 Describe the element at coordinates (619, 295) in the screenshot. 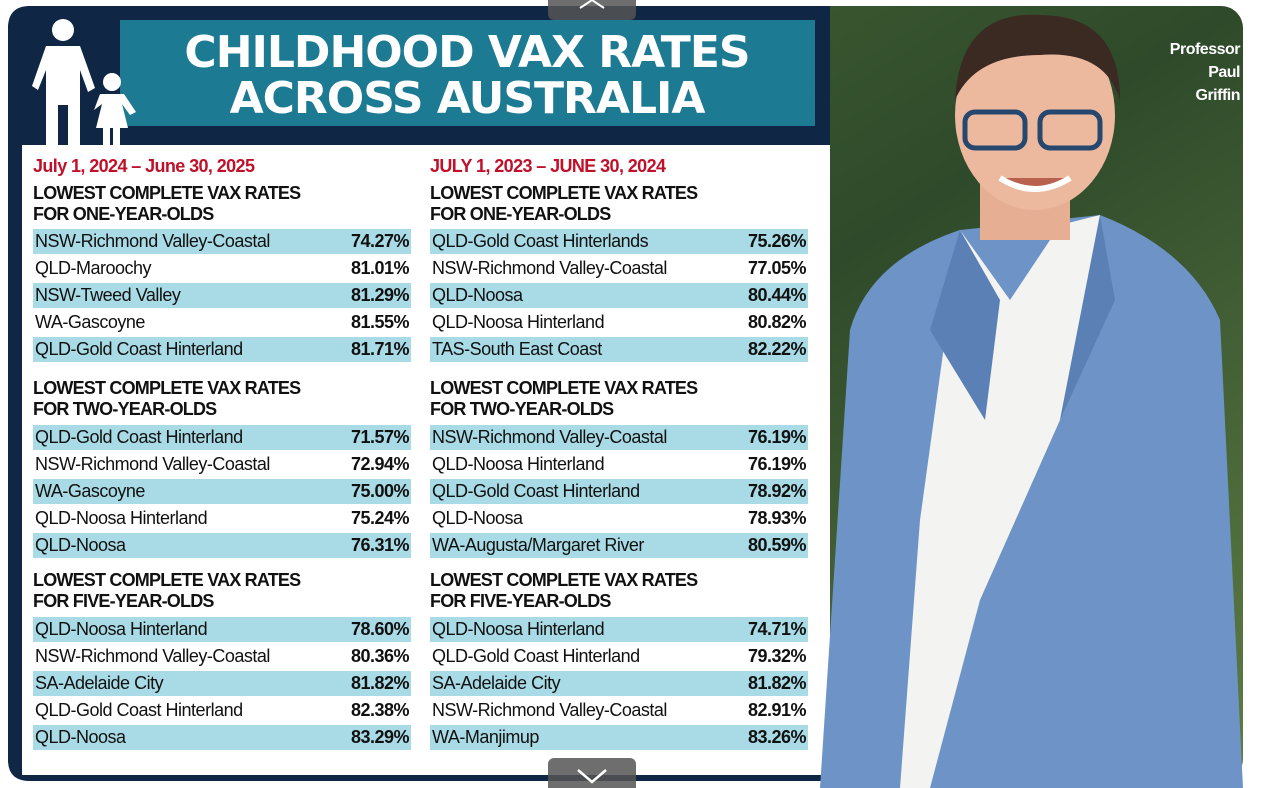

I see `table-row: QLD-Noosa 80.44%` at that location.